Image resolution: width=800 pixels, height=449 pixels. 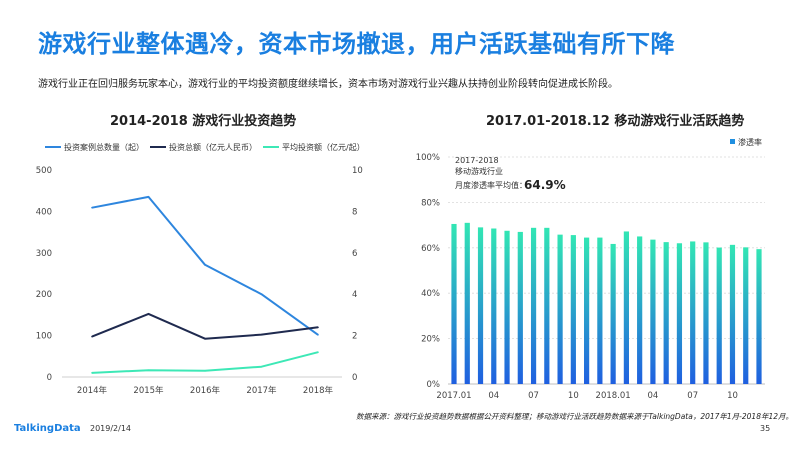 I want to click on x-tick-label: 2014年, so click(x=92, y=390).